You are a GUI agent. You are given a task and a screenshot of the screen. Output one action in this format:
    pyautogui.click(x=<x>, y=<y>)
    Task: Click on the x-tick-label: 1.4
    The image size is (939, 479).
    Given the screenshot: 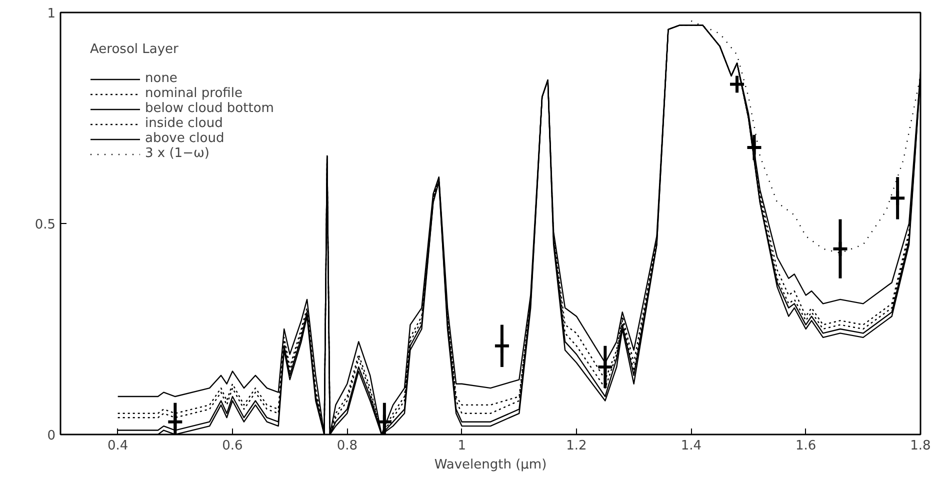 What is the action you would take?
    pyautogui.click(x=691, y=446)
    